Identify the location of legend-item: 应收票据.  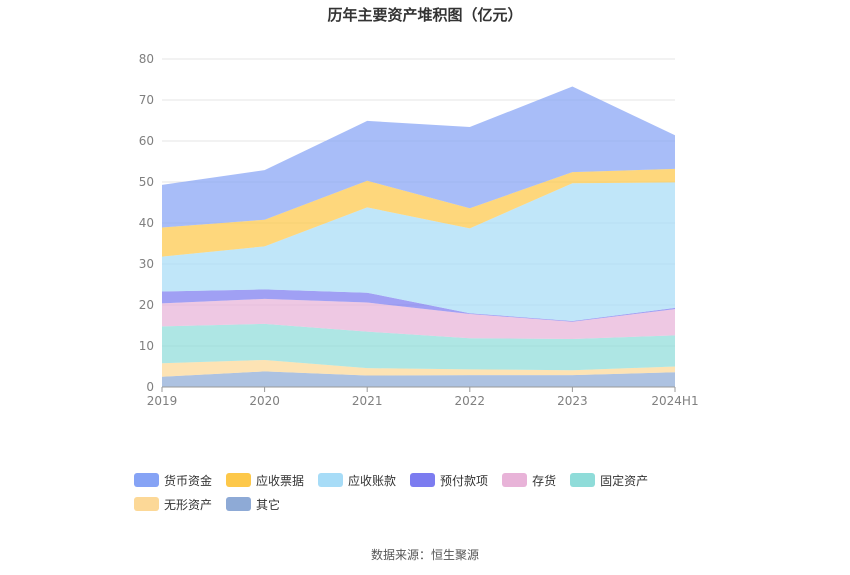
(265, 480).